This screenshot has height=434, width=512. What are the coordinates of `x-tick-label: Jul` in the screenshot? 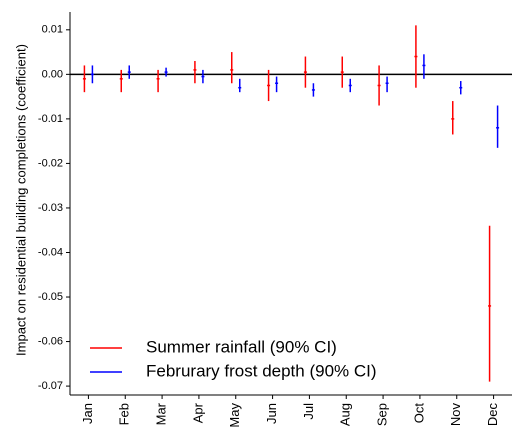 It's located at (308, 411).